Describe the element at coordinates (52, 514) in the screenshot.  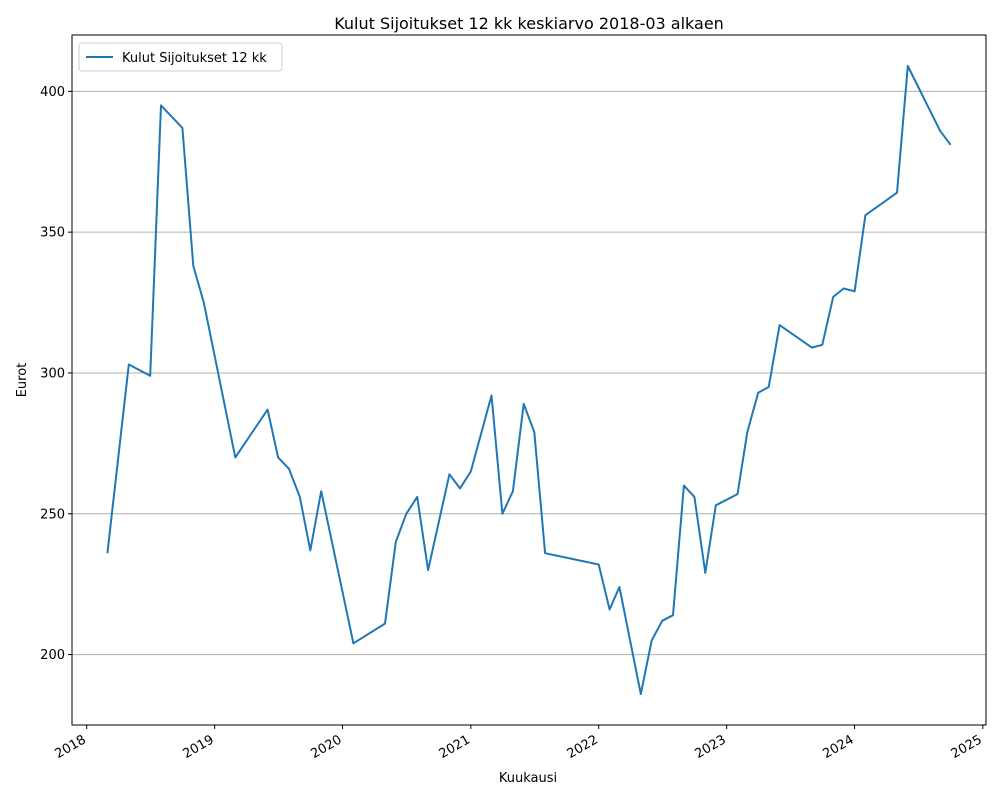
I see `y-tick-label: 250` at that location.